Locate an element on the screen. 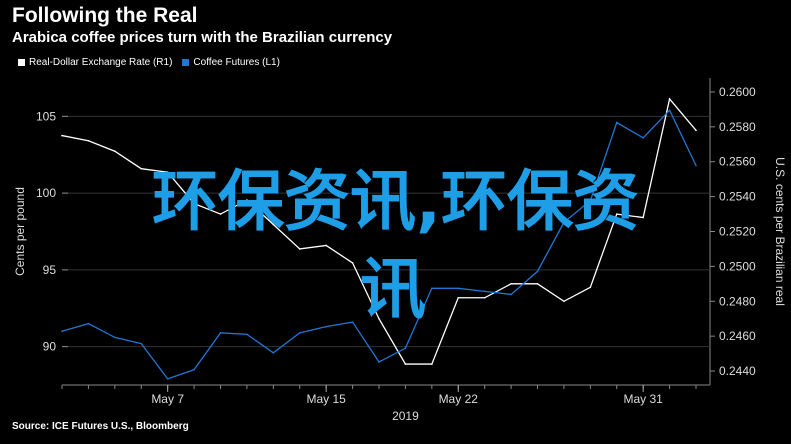 This screenshot has width=791, height=444. legend-item-exchange: Real-Dollar Exchange Rate (R1) is located at coordinates (95, 62).